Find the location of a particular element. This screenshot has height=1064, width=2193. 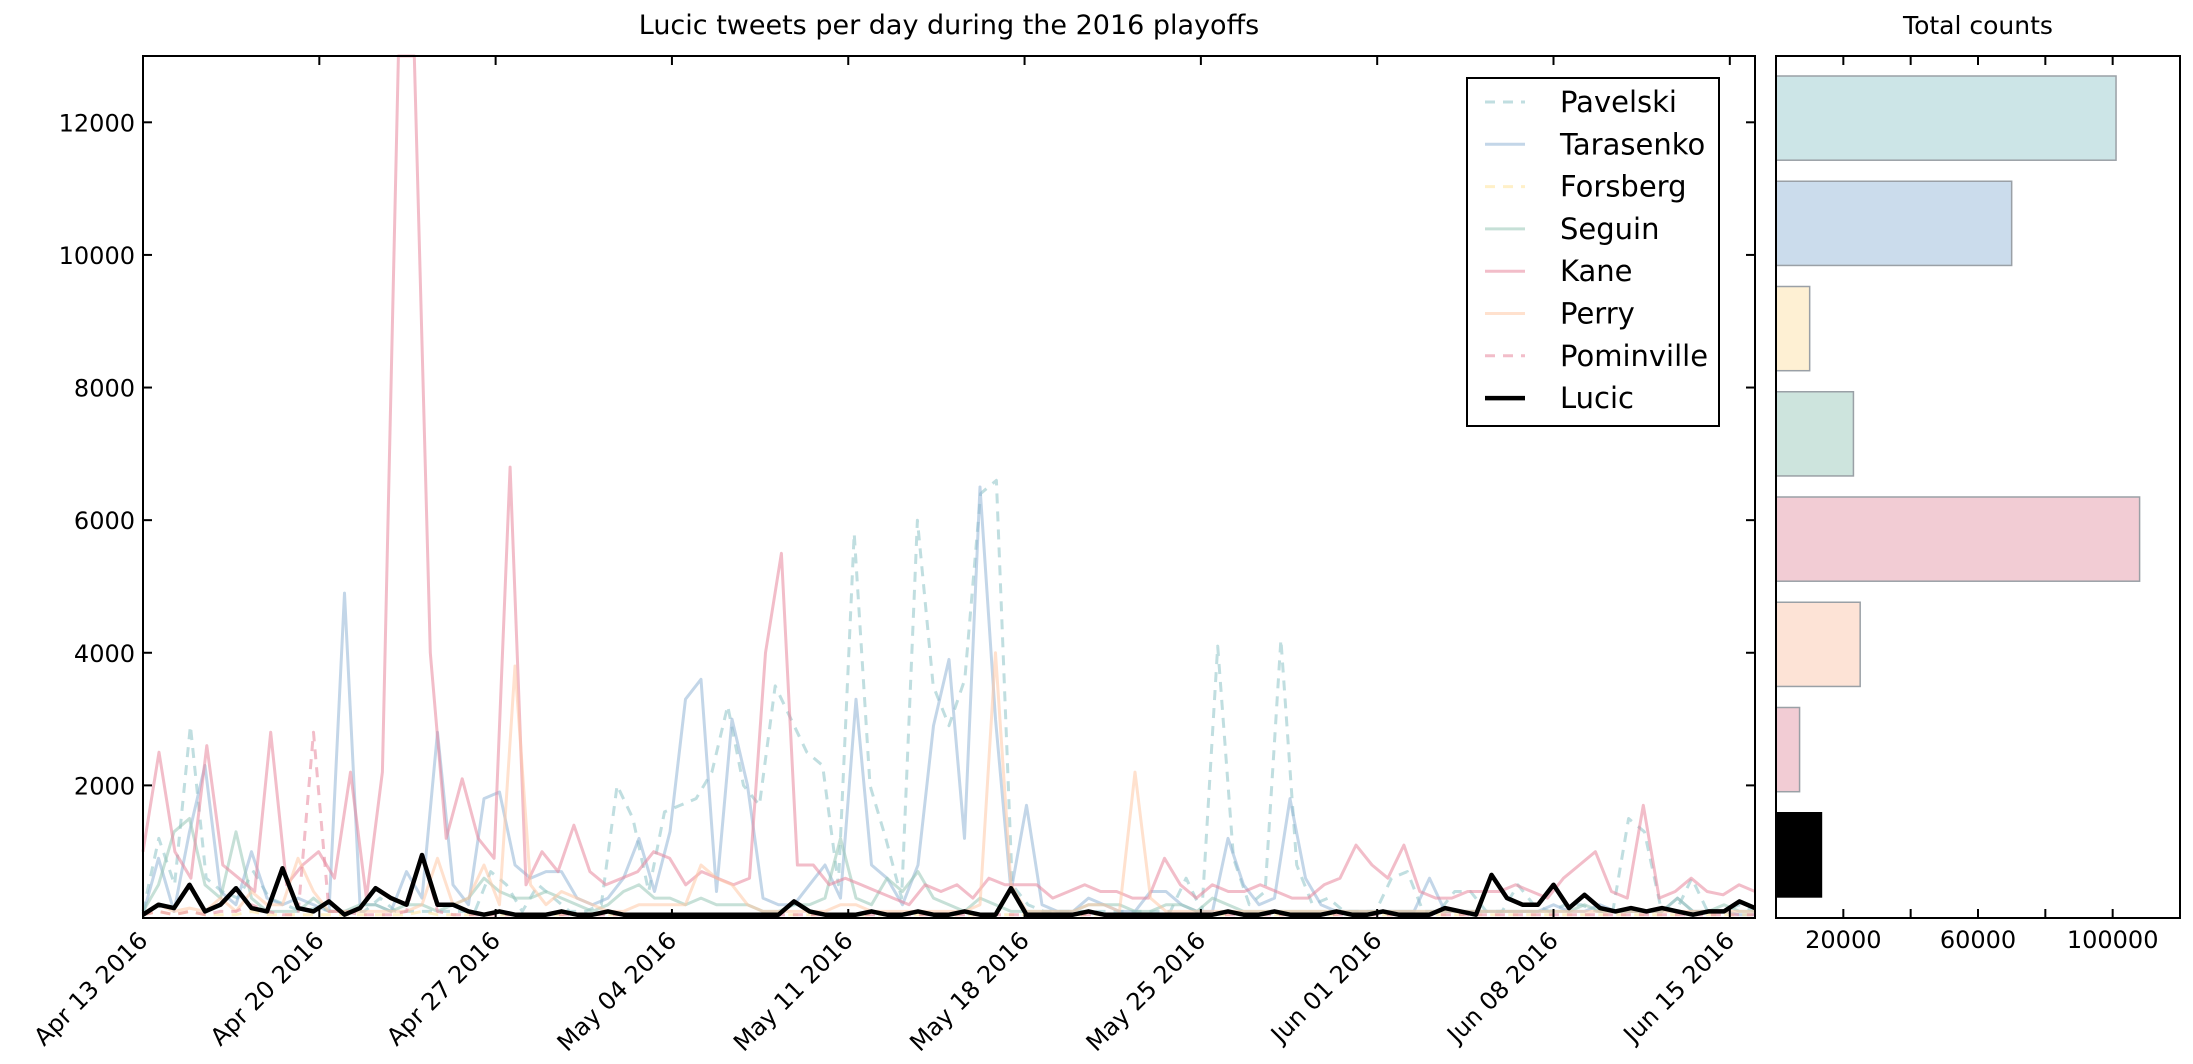

y-tick-label: 12000 is located at coordinates (97, 123).